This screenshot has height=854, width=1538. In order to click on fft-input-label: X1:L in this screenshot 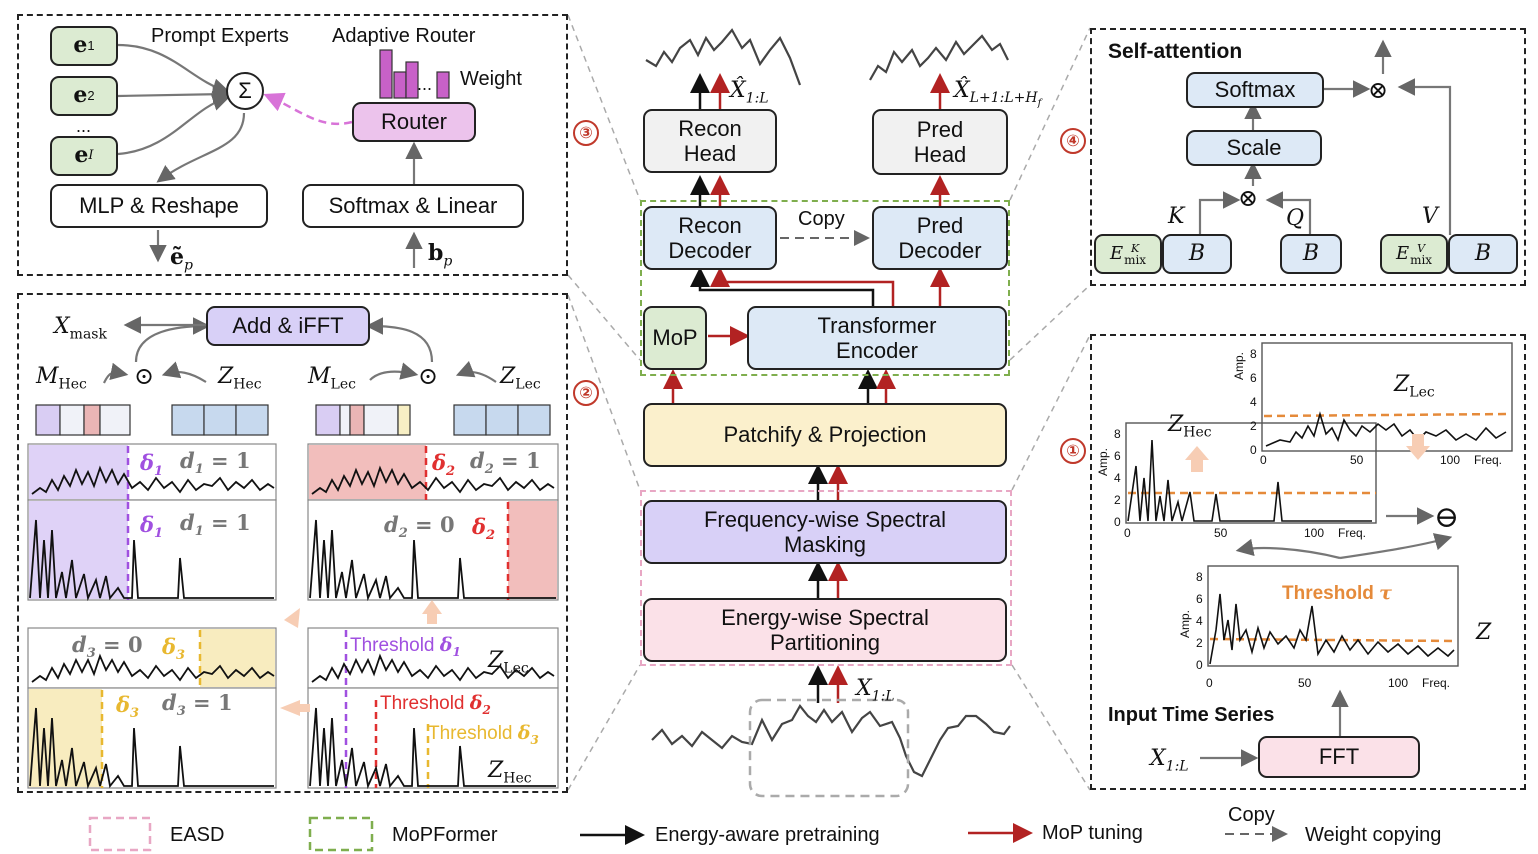, I will do `click(1169, 760)`.